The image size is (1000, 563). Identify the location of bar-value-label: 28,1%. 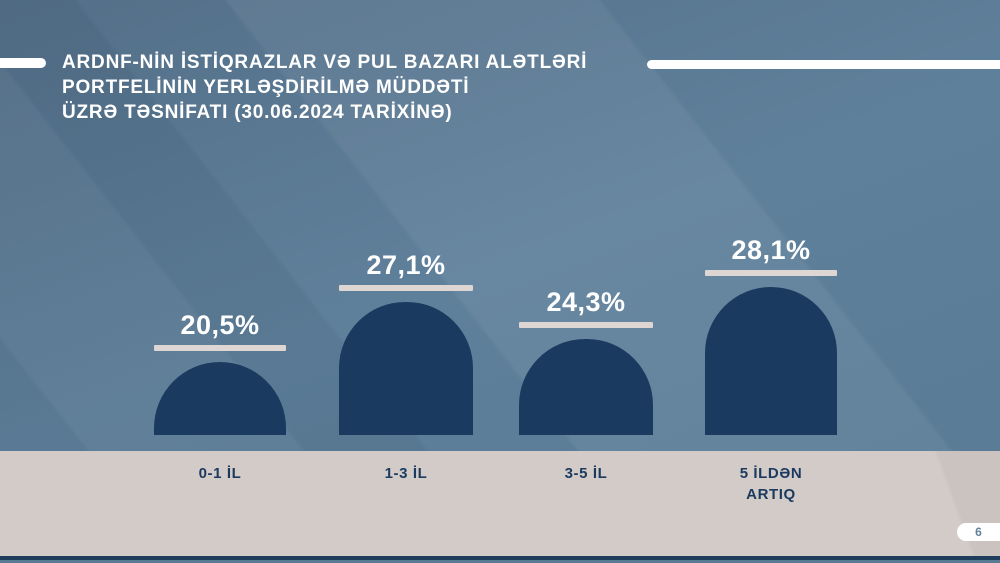
(771, 250).